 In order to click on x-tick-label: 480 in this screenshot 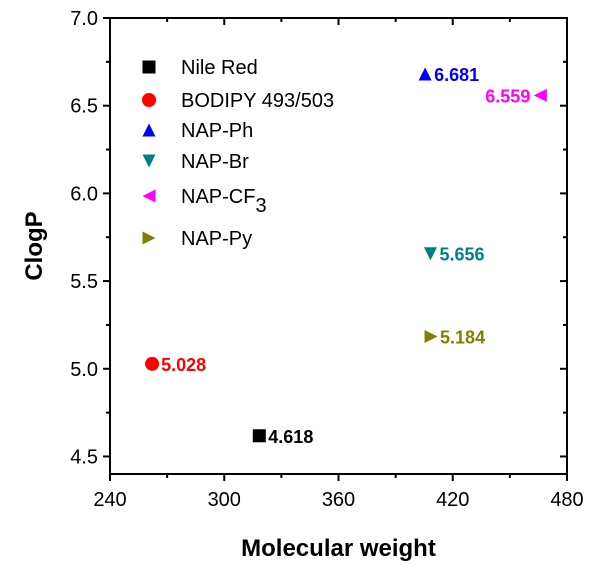, I will do `click(566, 500)`.